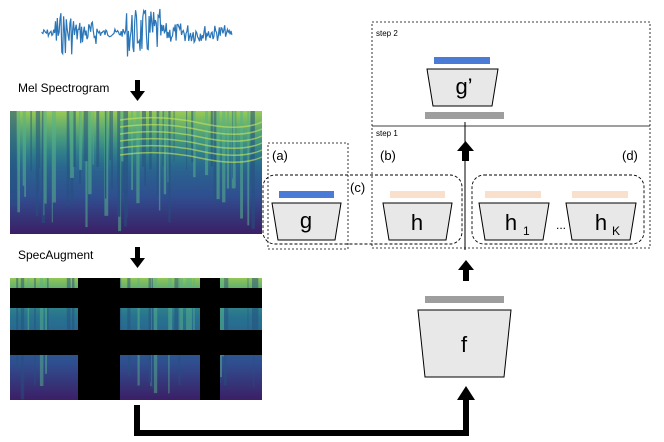 This screenshot has width=664, height=442. I want to click on mel-spectrogram-image, so click(136, 172).